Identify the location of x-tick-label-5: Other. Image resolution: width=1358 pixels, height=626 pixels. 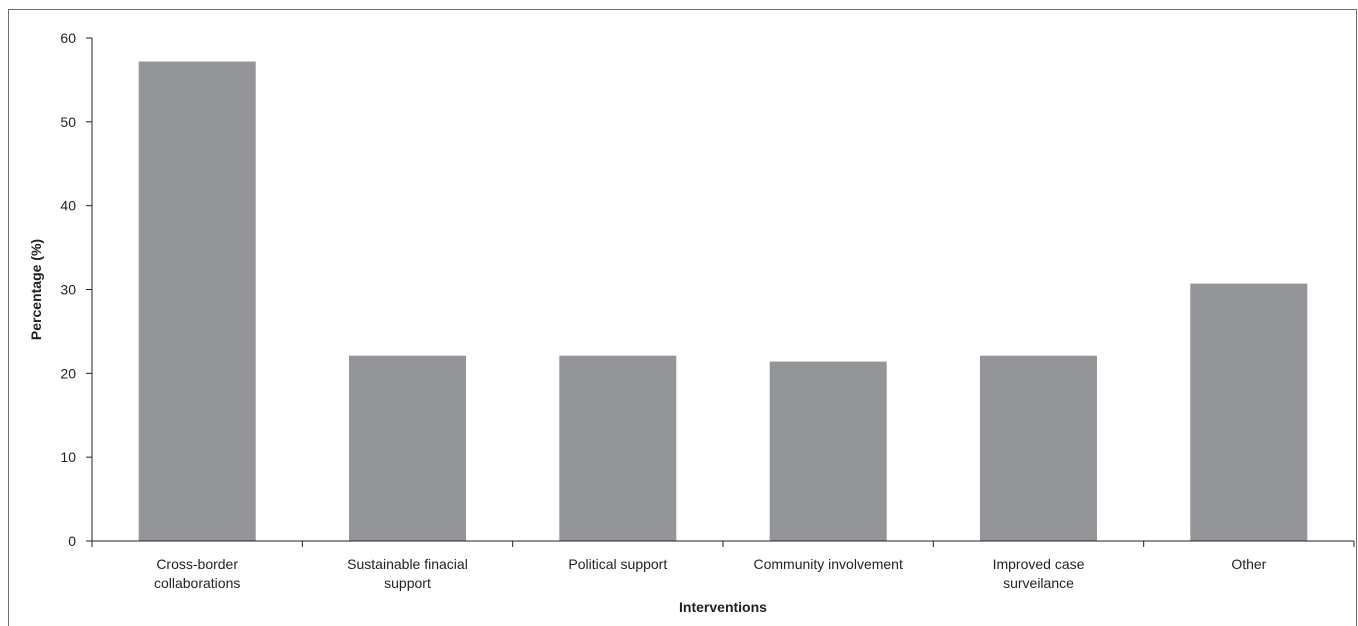
(1248, 564).